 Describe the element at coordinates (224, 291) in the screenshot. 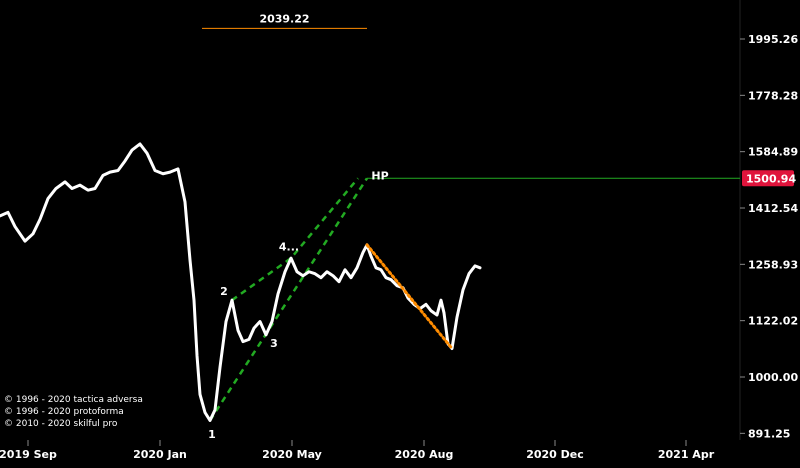

I see `wave-label: 2` at that location.